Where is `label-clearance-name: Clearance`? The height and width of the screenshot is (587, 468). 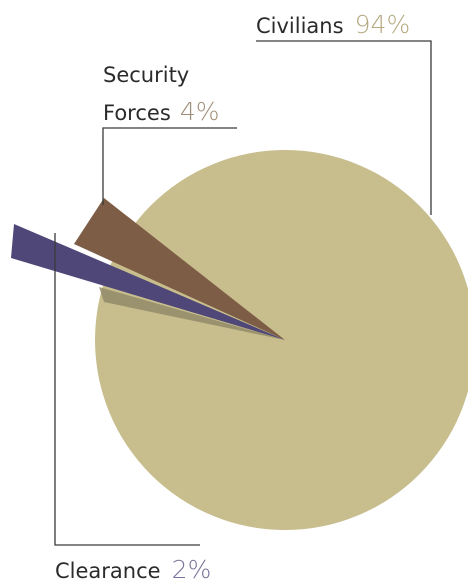
label-clearance-name: Clearance is located at coordinates (108, 571).